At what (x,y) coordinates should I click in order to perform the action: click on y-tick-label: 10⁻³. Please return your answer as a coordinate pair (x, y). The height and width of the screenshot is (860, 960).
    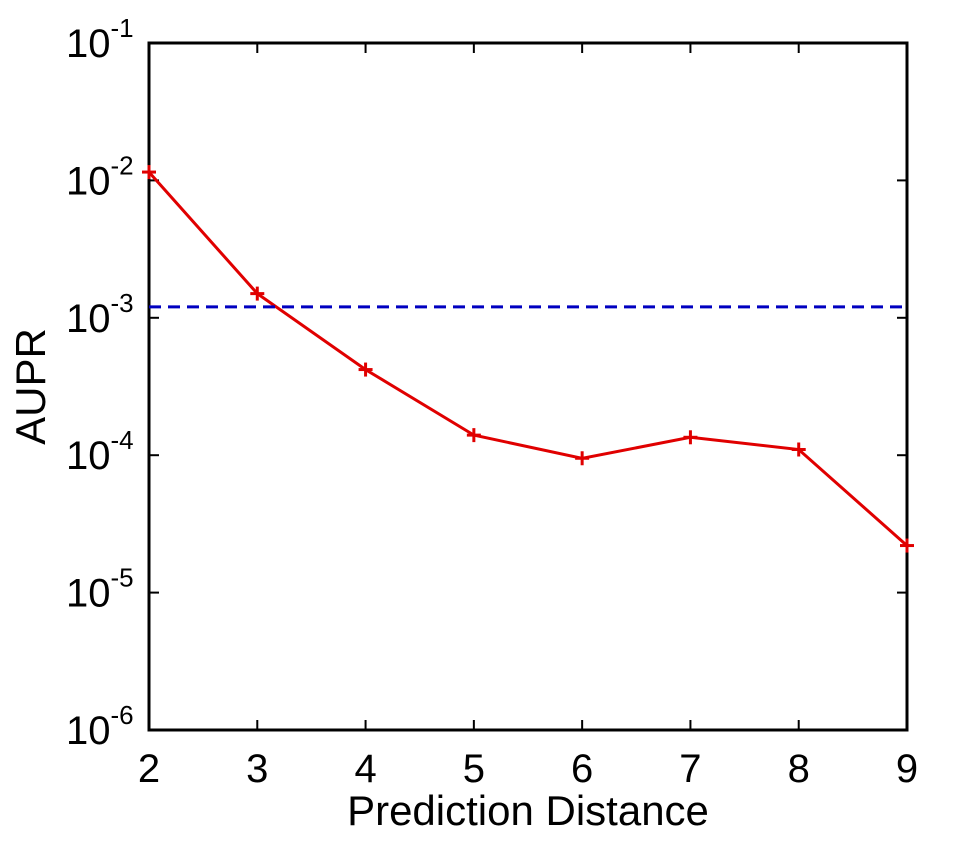
    Looking at the image, I should click on (100, 314).